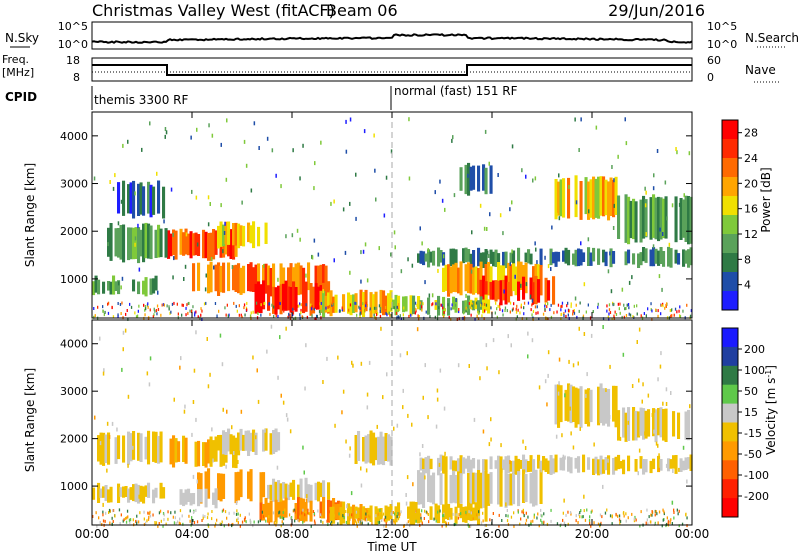 The width and height of the screenshot is (800, 554). Describe the element at coordinates (730, 489) in the screenshot. I see `colorbar-swatch` at that location.